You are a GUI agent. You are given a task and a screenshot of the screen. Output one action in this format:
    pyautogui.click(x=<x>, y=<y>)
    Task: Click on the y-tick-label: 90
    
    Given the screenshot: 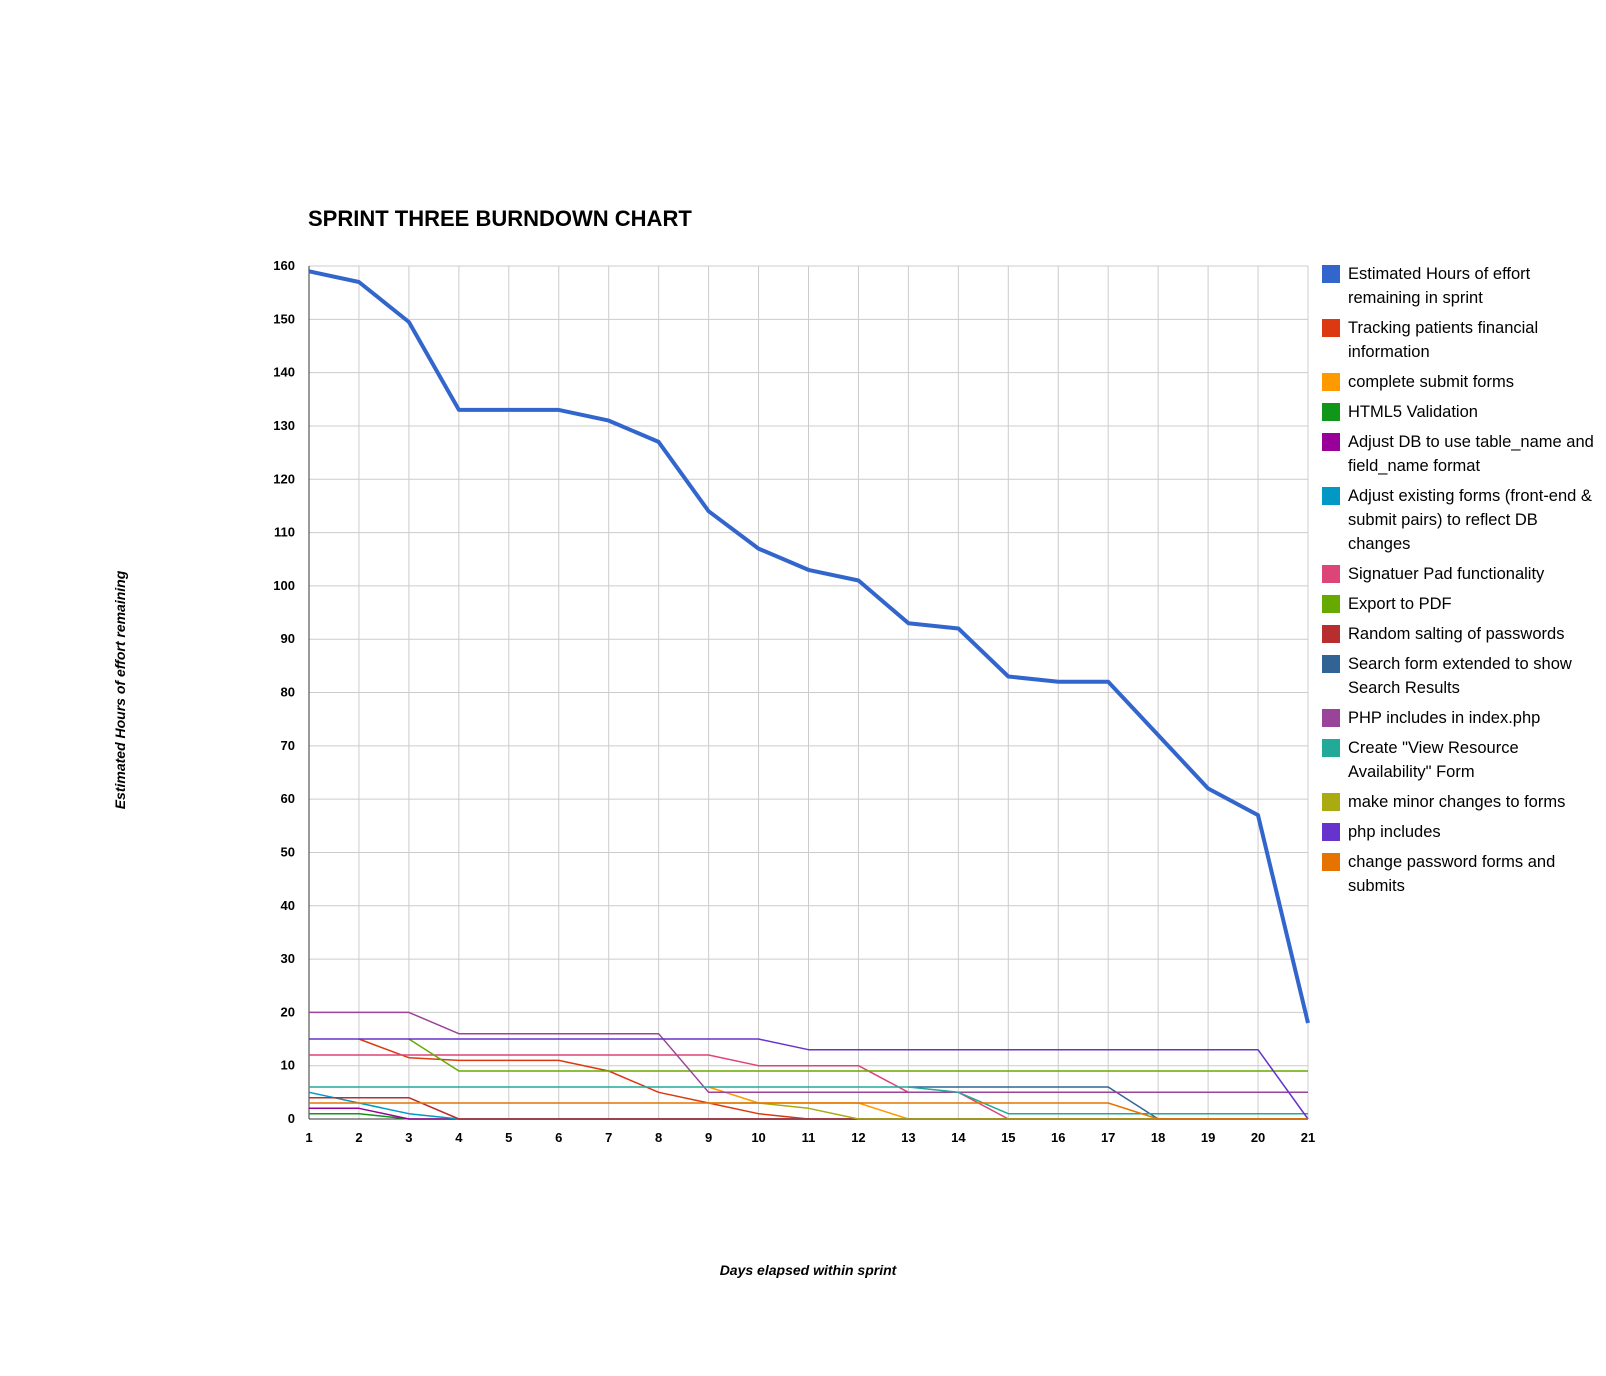 What is the action you would take?
    pyautogui.click(x=288, y=638)
    